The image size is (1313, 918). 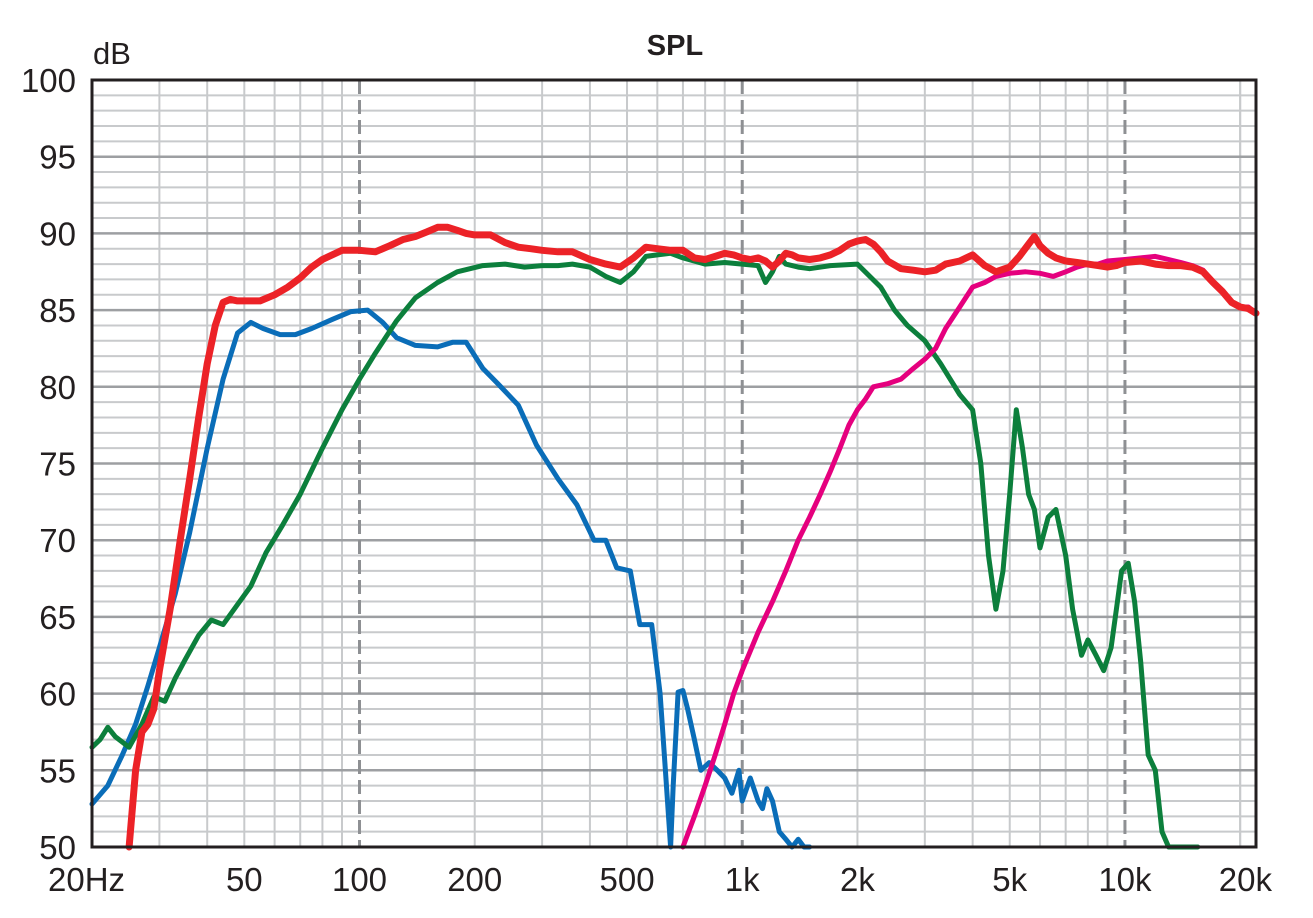 I want to click on y-tick-label: 75, so click(x=57, y=464).